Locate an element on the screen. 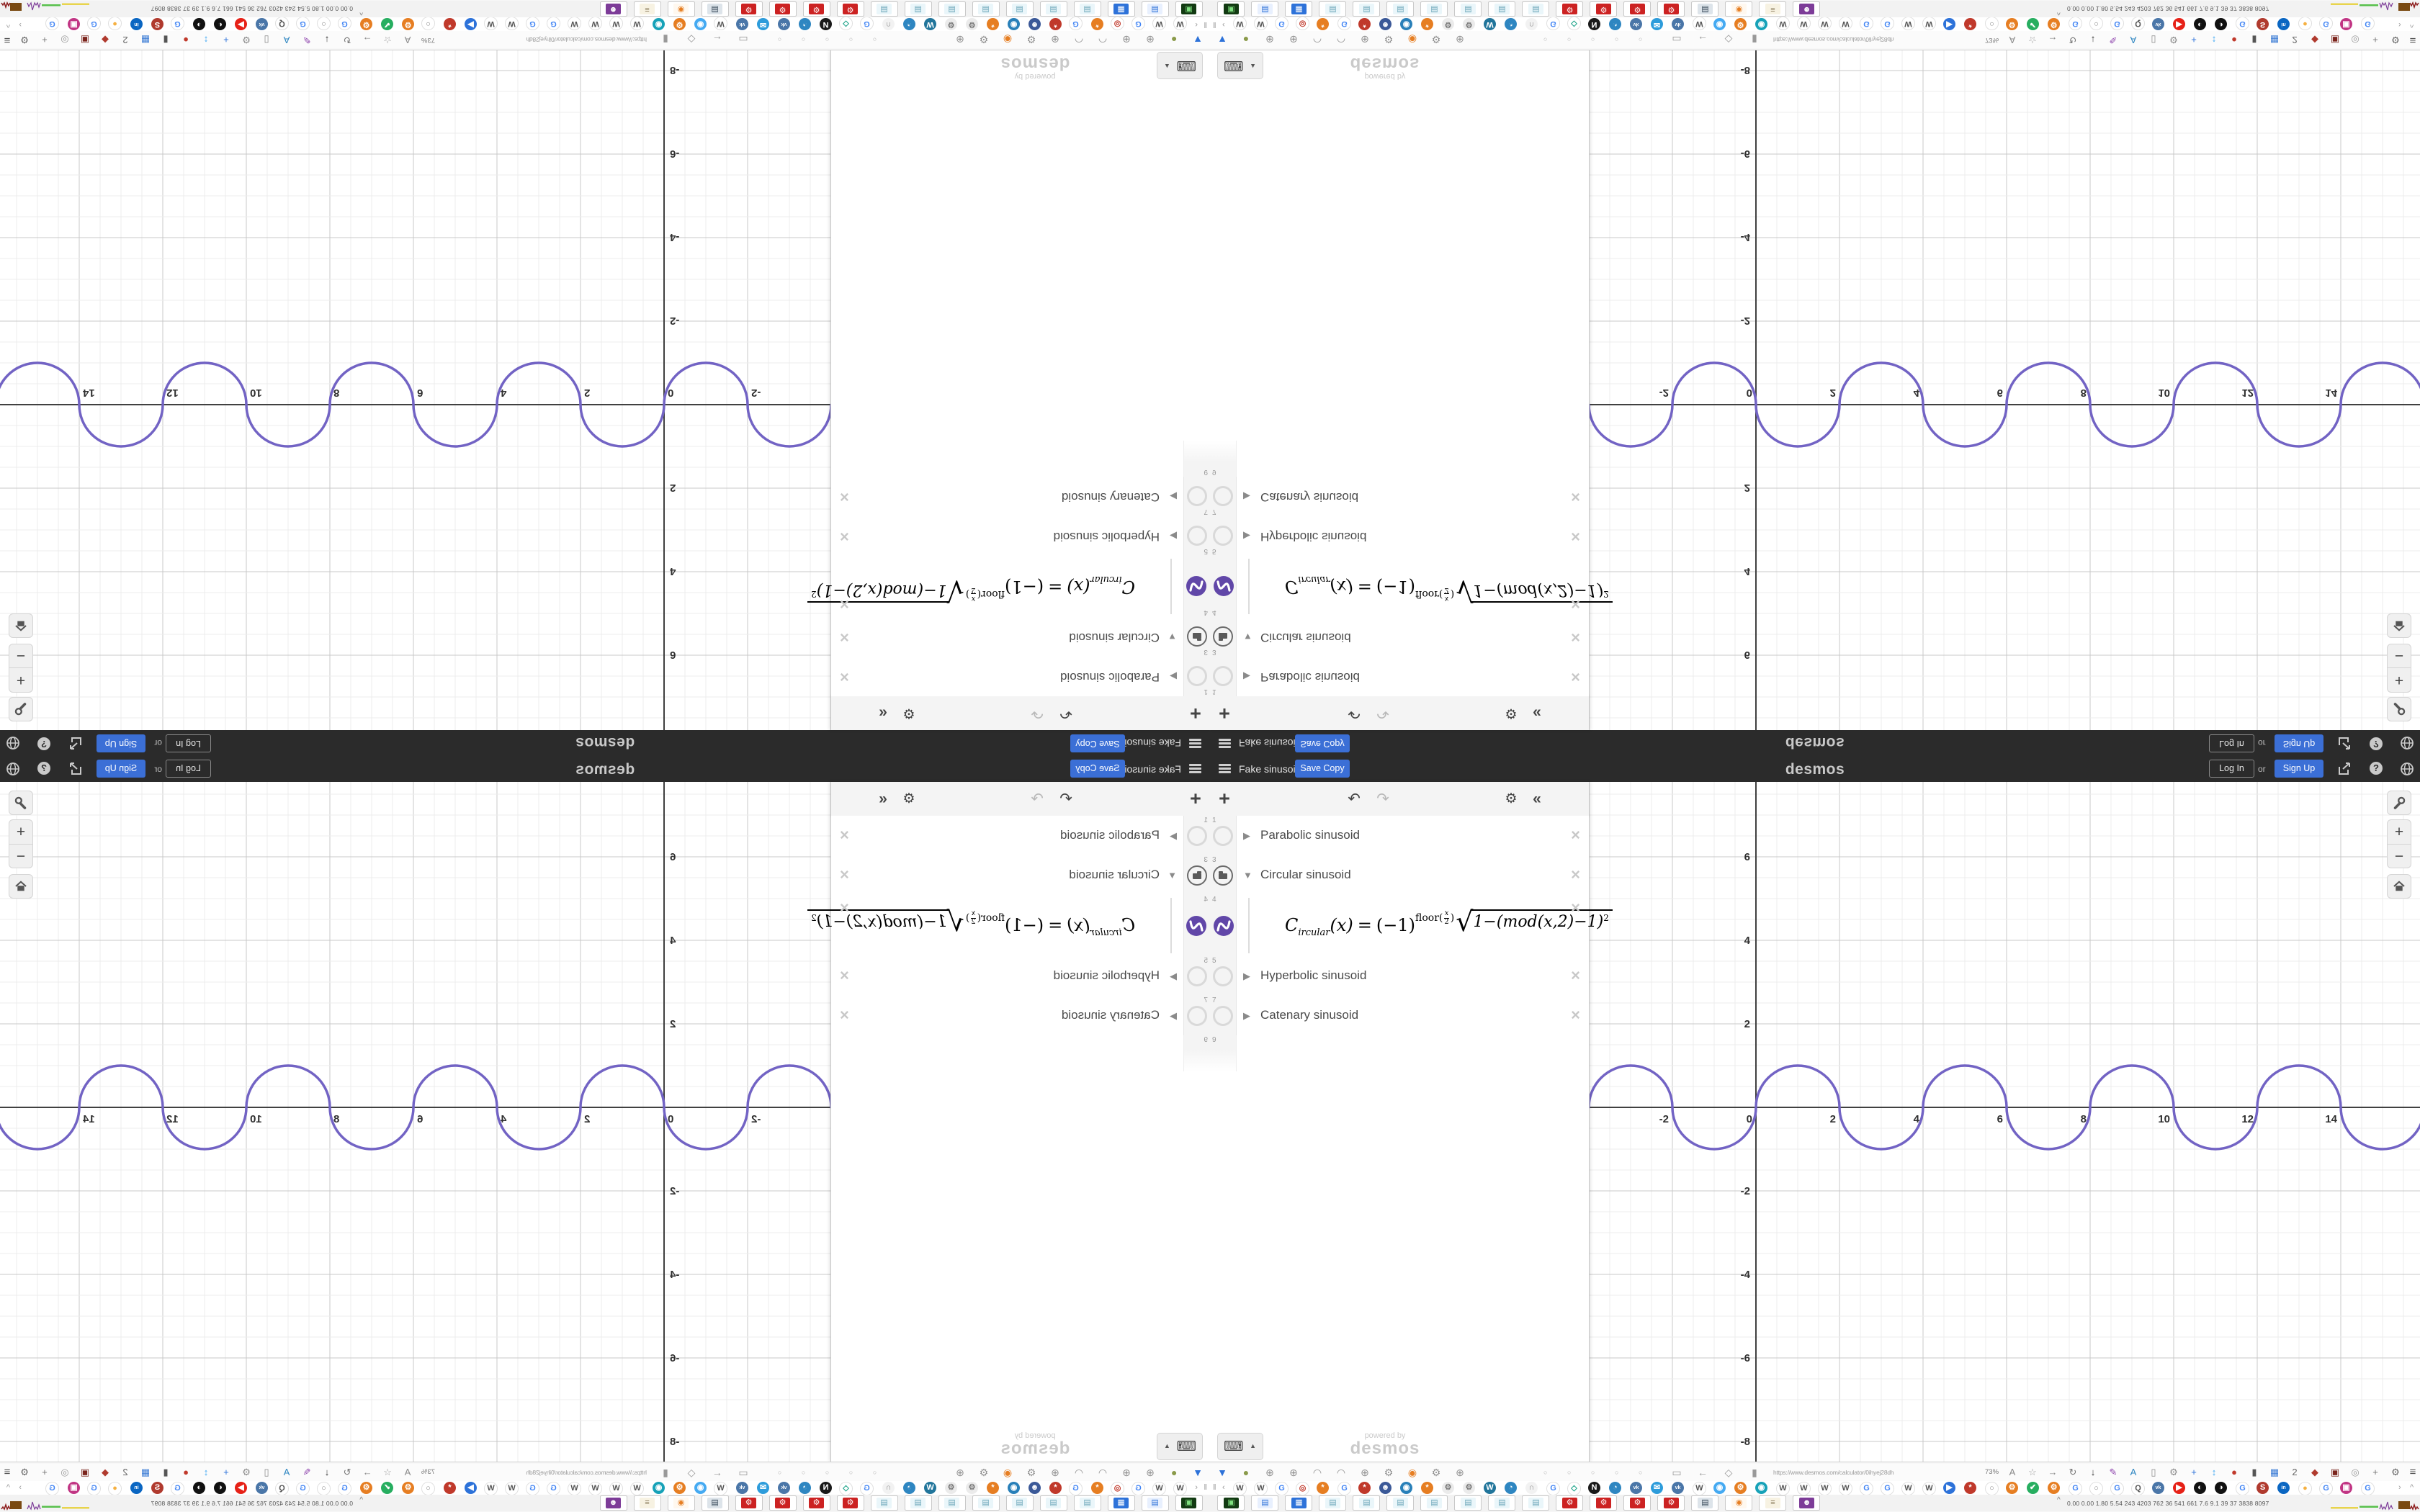 This screenshot has height=1512, width=2420. home-button is located at coordinates (21, 625).